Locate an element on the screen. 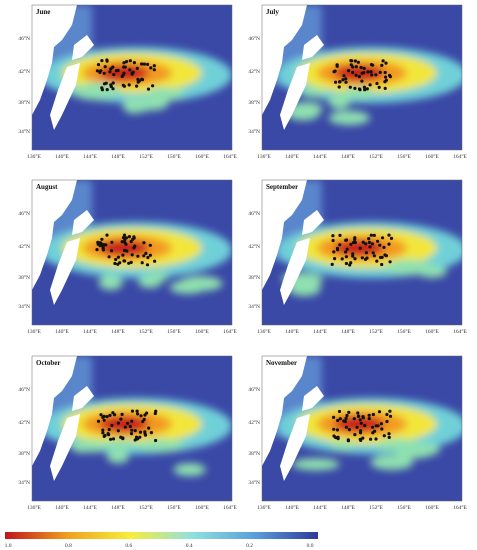 This screenshot has height=550, width=477. lon-tick-label: 156°E is located at coordinates (174, 331).